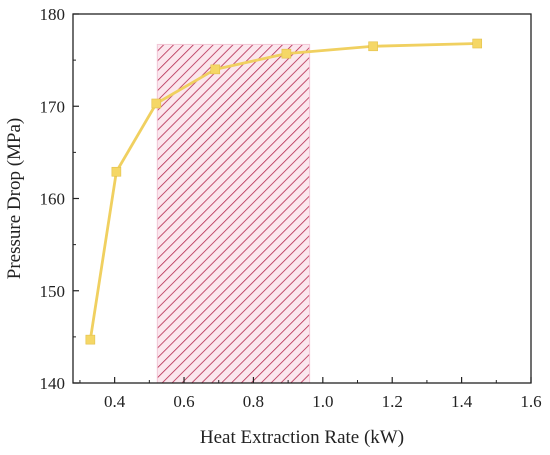 Image resolution: width=550 pixels, height=455 pixels. I want to click on x-tick-label: 0.4, so click(115, 401).